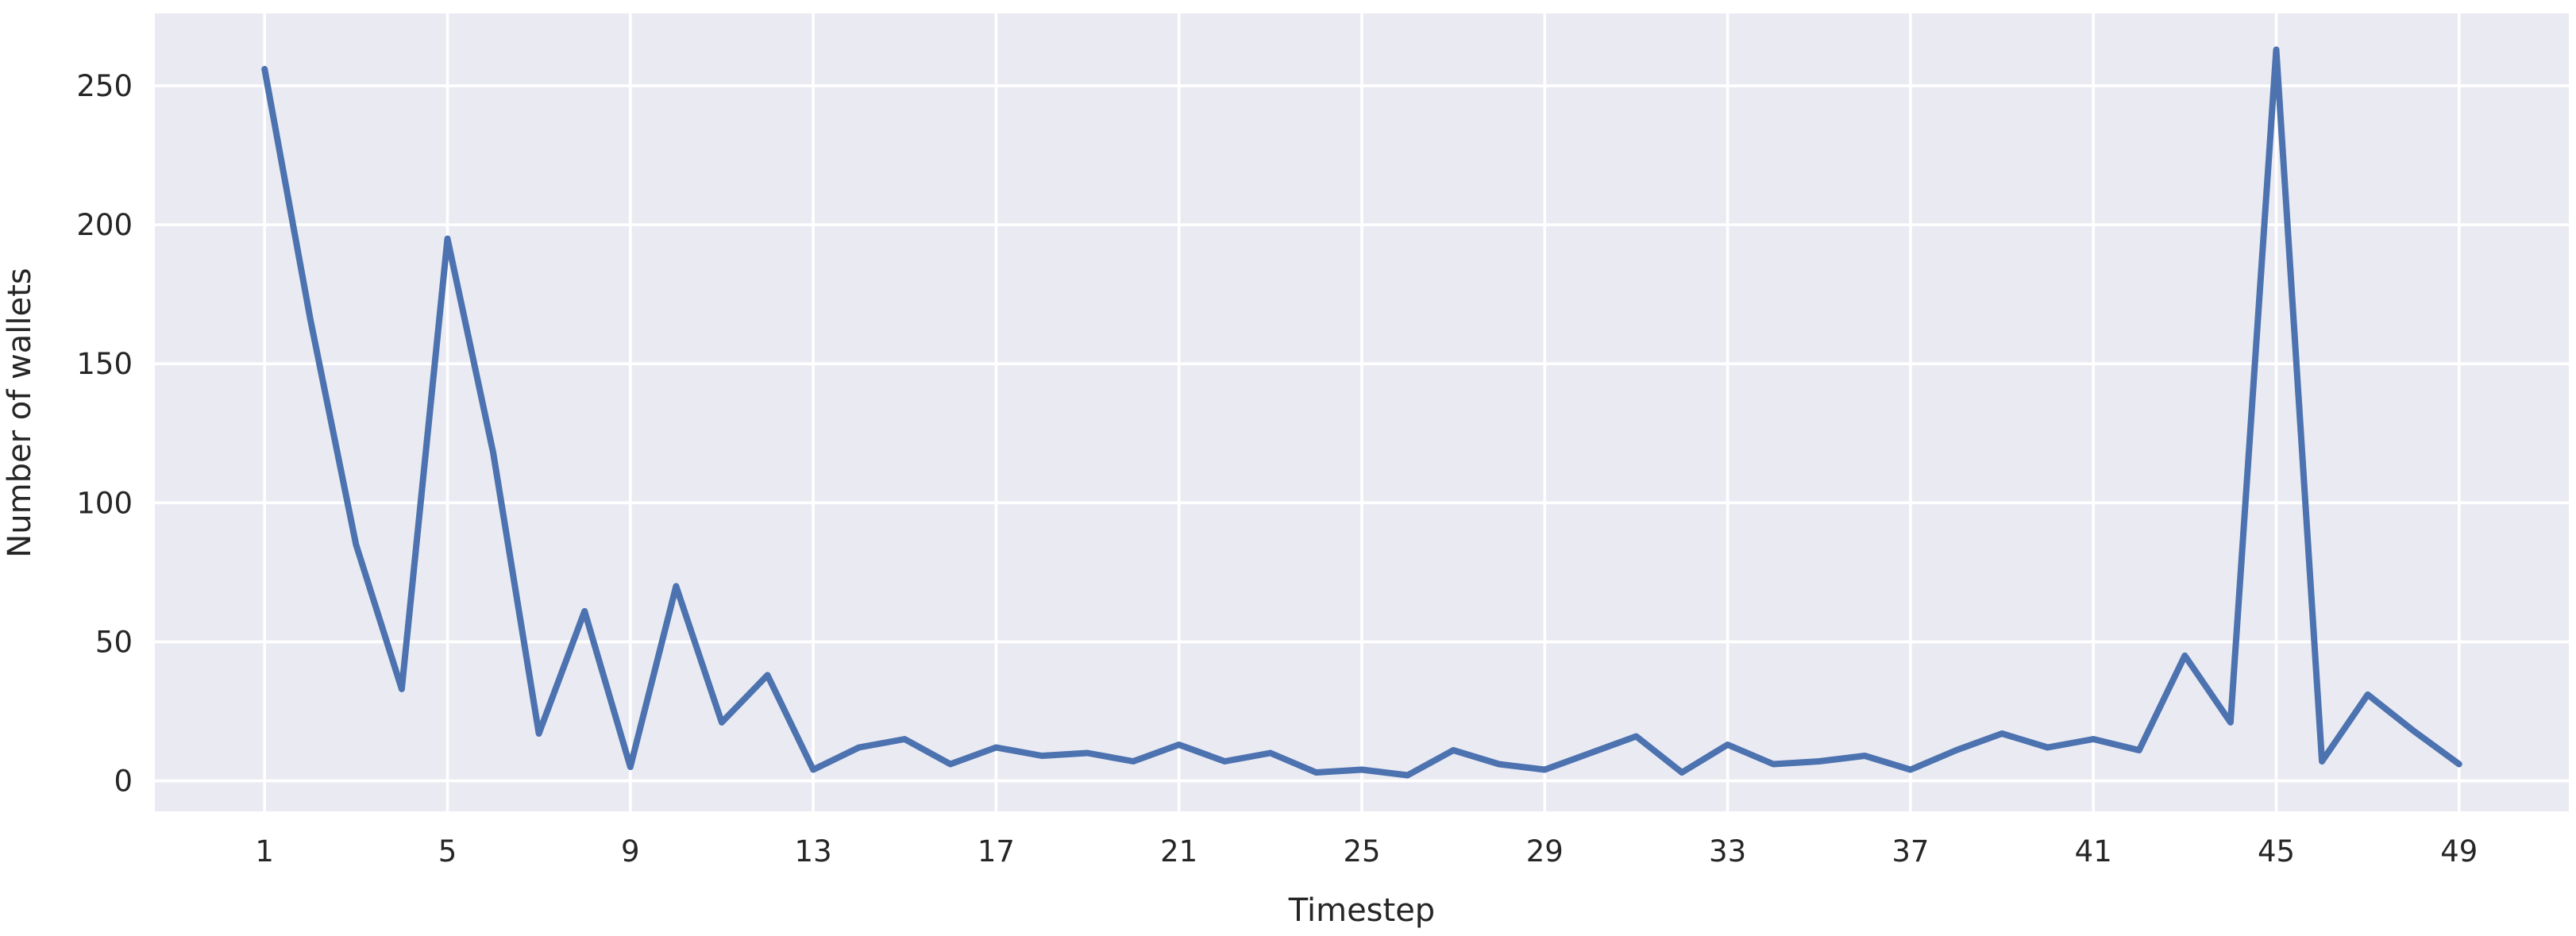 Image resolution: width=2576 pixels, height=936 pixels. I want to click on x-tick-label: 1, so click(264, 851).